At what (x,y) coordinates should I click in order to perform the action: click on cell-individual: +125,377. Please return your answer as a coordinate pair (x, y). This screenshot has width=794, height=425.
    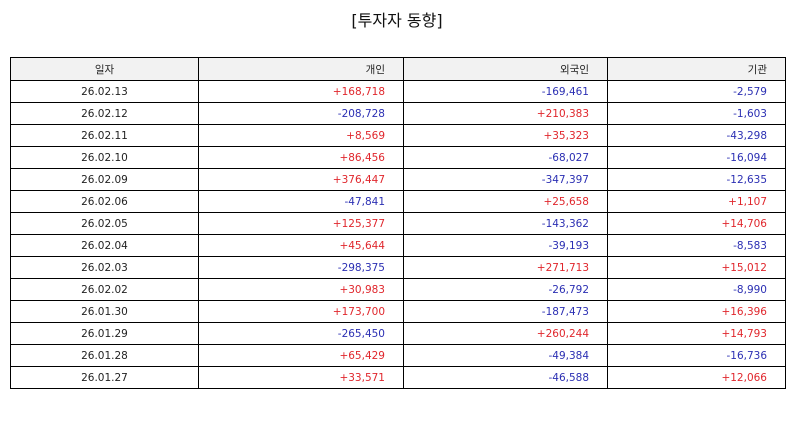
    Looking at the image, I should click on (301, 223).